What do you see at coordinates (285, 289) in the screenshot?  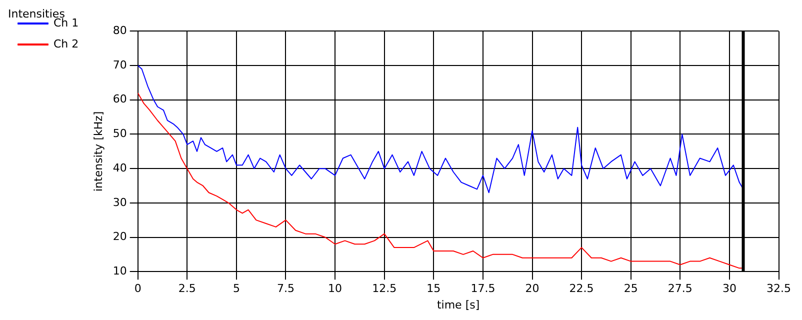 I see `x-tick-label: 7.5` at bounding box center [285, 289].